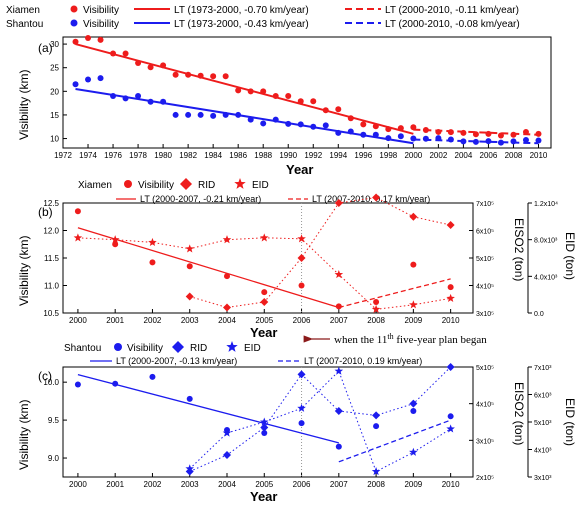  Describe the element at coordinates (54, 91) in the screenshot. I see `panel-a-y-tick-label: 20` at that location.